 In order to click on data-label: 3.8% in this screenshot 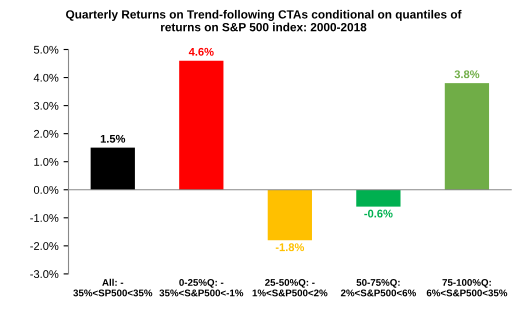, I will do `click(467, 74)`.